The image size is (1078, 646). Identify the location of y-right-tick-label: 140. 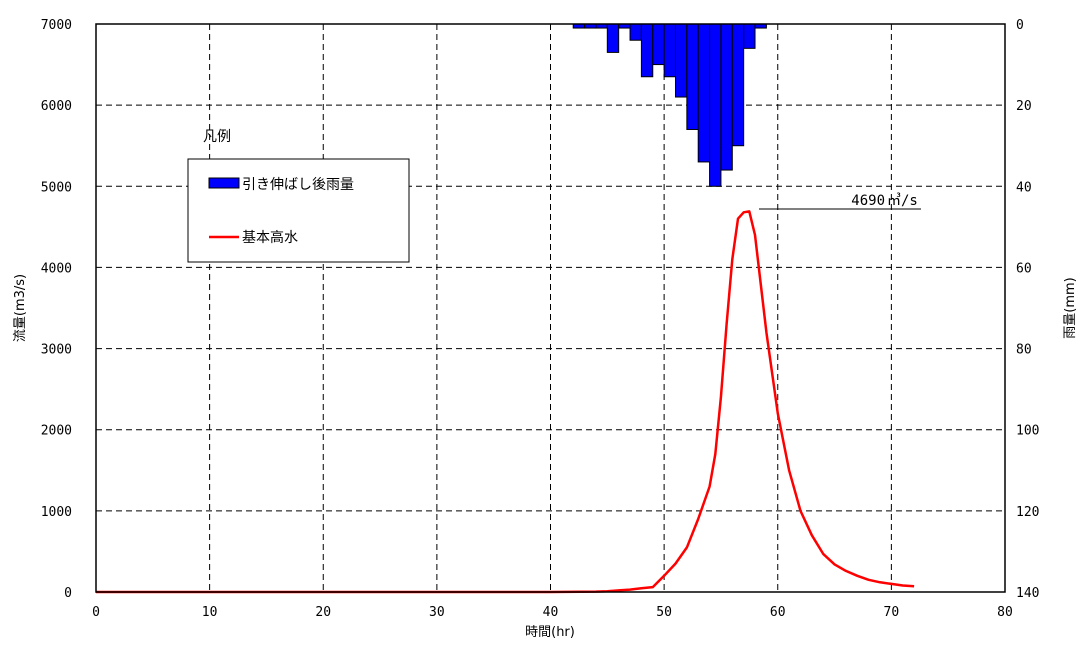
(1027, 593).